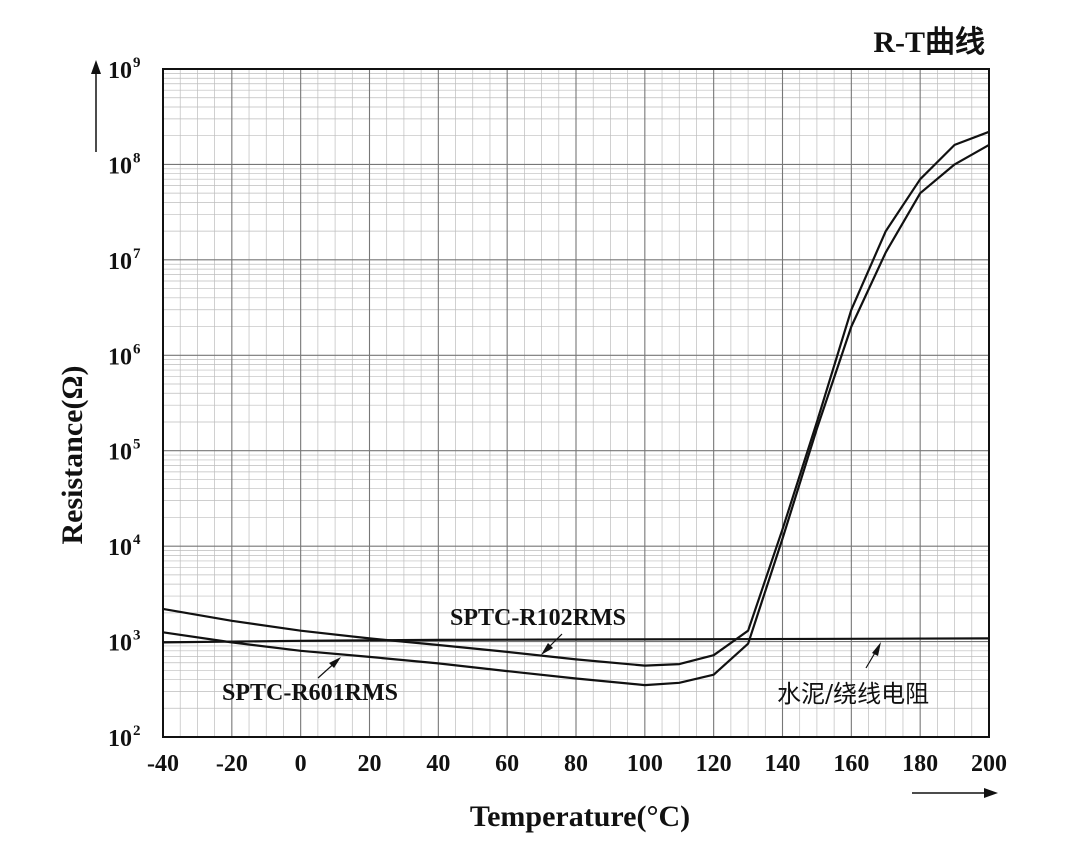 The width and height of the screenshot is (1080, 843). Describe the element at coordinates (124, 642) in the screenshot. I see `y-tick-label: 10³` at that location.